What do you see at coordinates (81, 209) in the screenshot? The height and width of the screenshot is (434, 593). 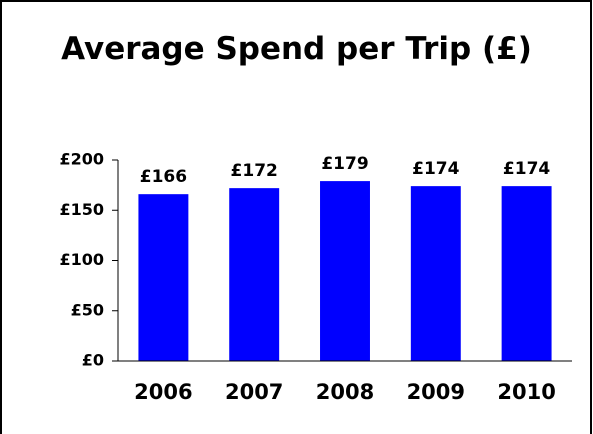 I see `y-tick-label: £150` at bounding box center [81, 209].